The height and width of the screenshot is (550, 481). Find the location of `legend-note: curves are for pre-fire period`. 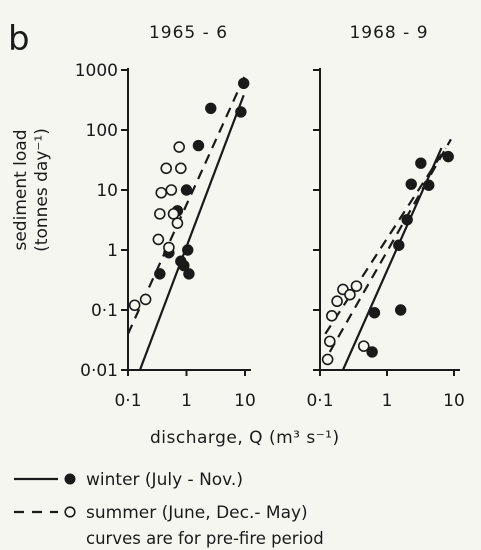

legend-note: curves are for pre-fire period is located at coordinates (205, 538).